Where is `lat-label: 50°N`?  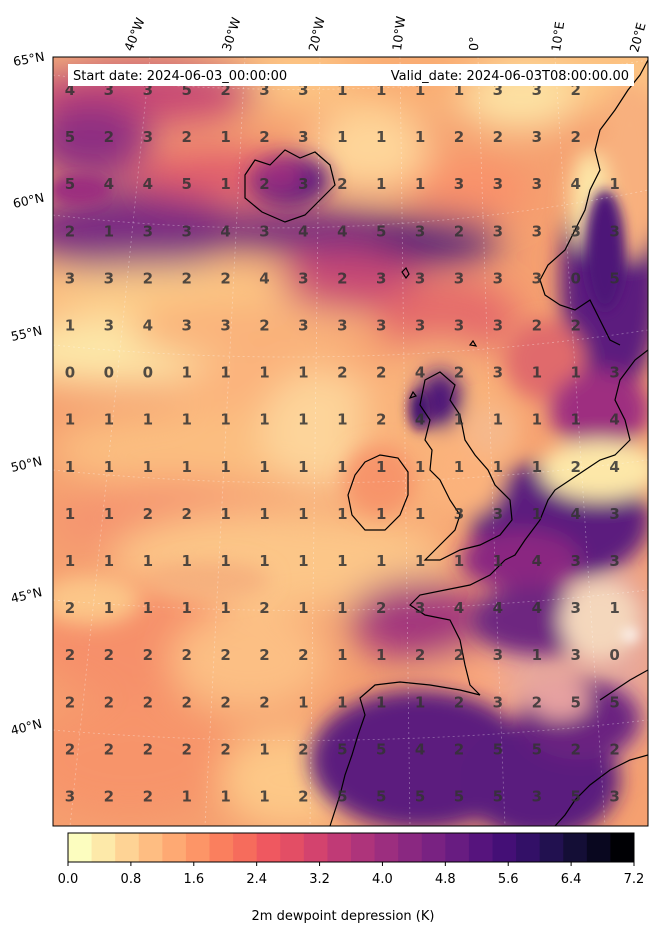
lat-label: 50°N is located at coordinates (26, 464).